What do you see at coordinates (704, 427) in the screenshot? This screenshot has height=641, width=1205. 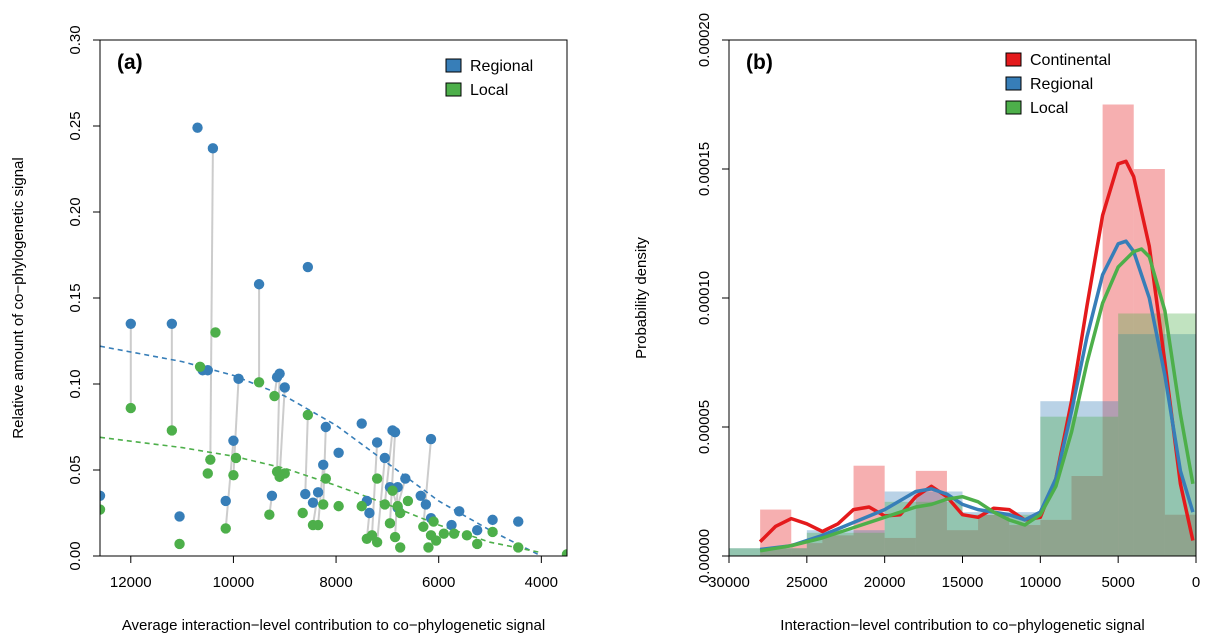 I see `y-tick-label: 0.00005` at bounding box center [704, 427].